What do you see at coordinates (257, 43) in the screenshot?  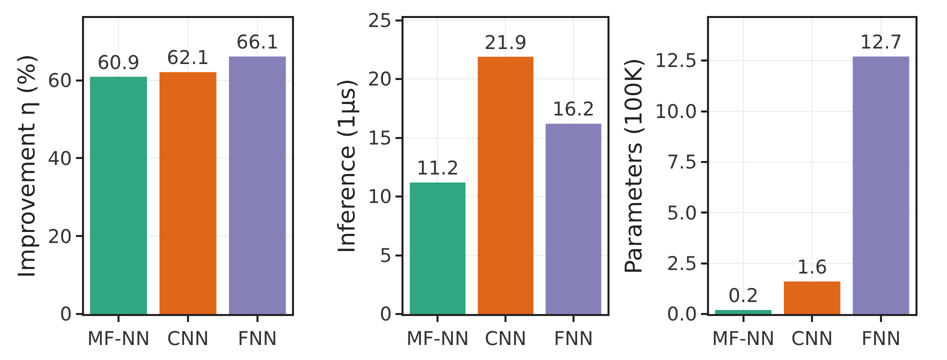 I see `data-label: 66.1` at bounding box center [257, 43].